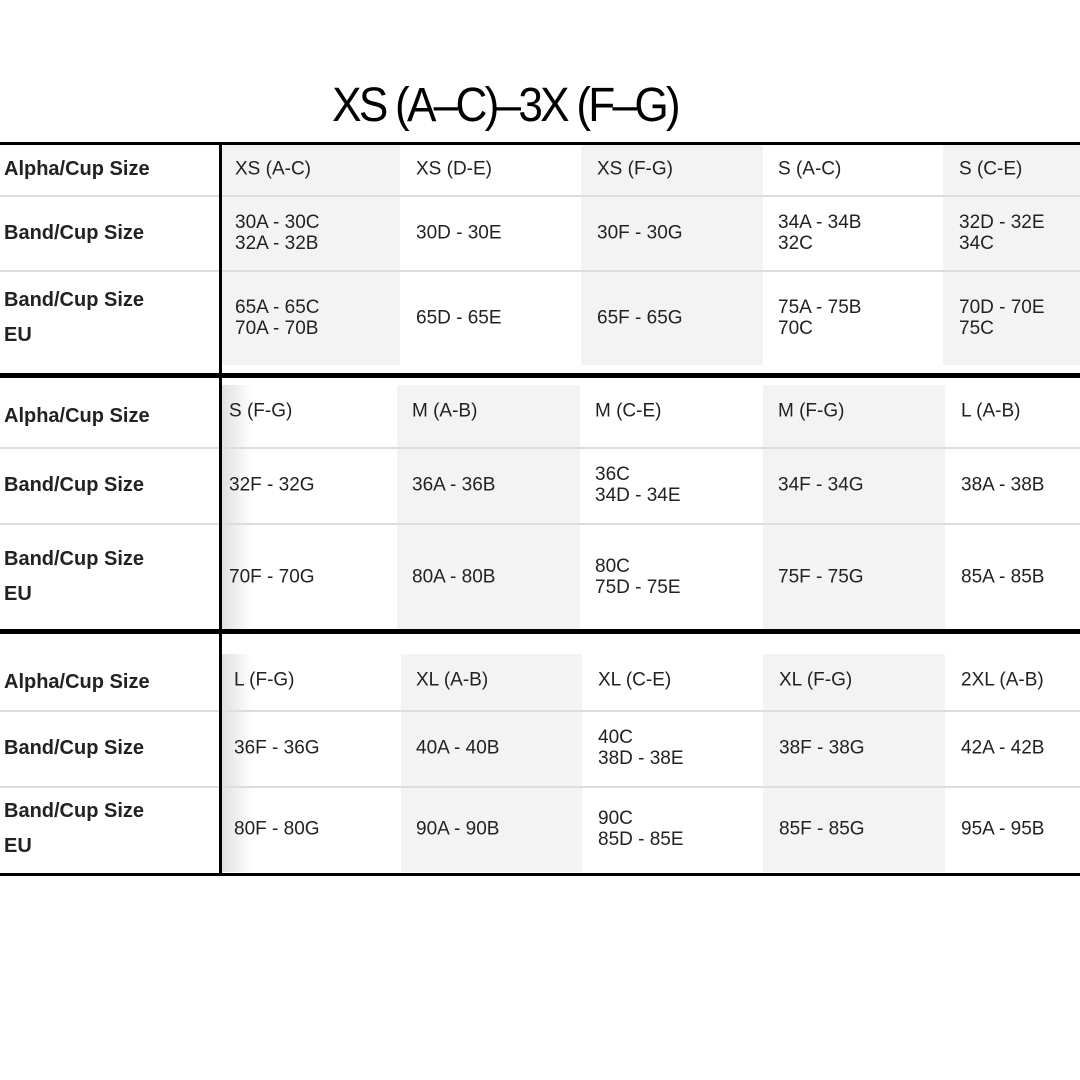 Image resolution: width=1080 pixels, height=1080 pixels. Describe the element at coordinates (272, 576) in the screenshot. I see `size-cell: 70F - 70G` at that location.